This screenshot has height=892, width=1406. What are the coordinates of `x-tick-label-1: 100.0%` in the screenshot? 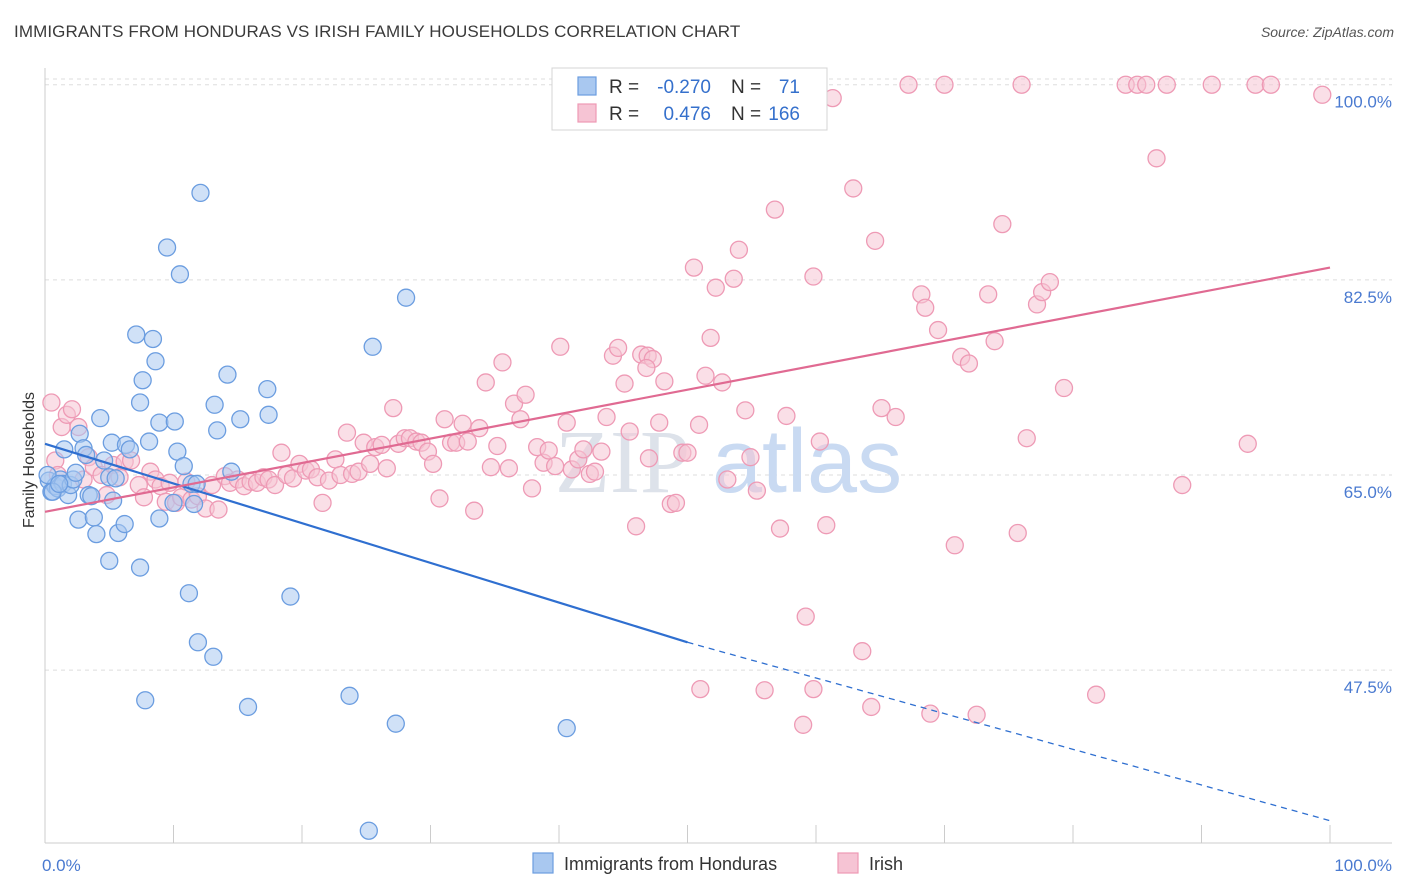 It's located at (1363, 865).